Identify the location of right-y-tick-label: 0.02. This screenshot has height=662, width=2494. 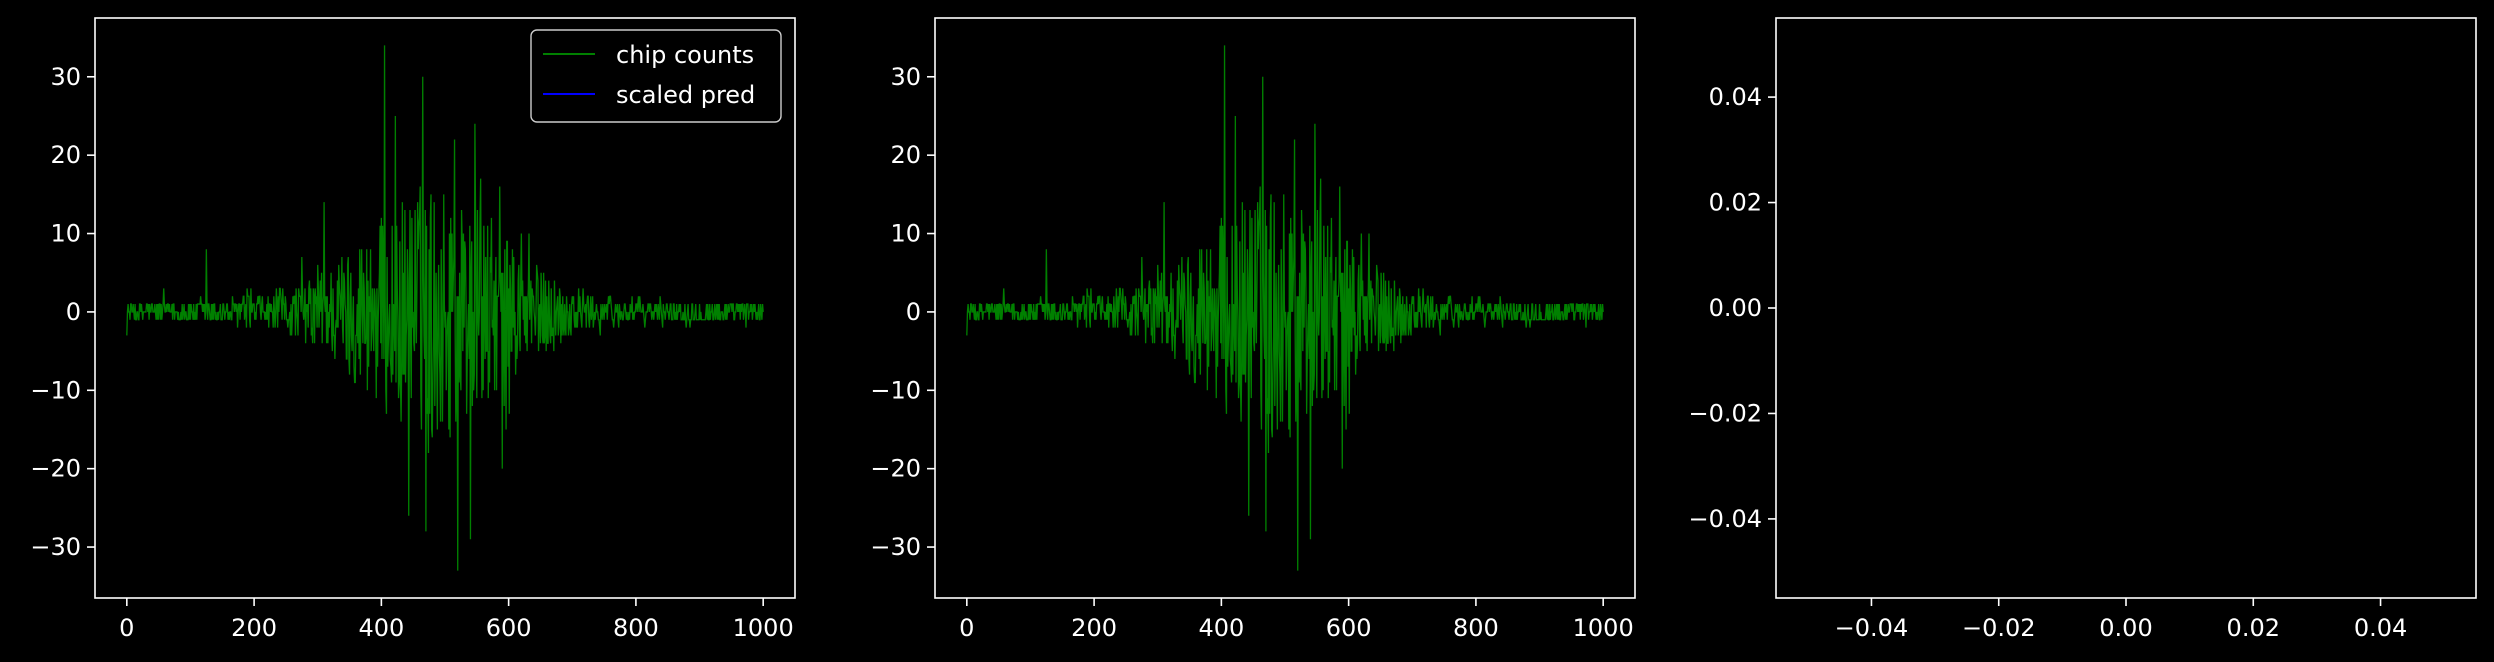
(1735, 203).